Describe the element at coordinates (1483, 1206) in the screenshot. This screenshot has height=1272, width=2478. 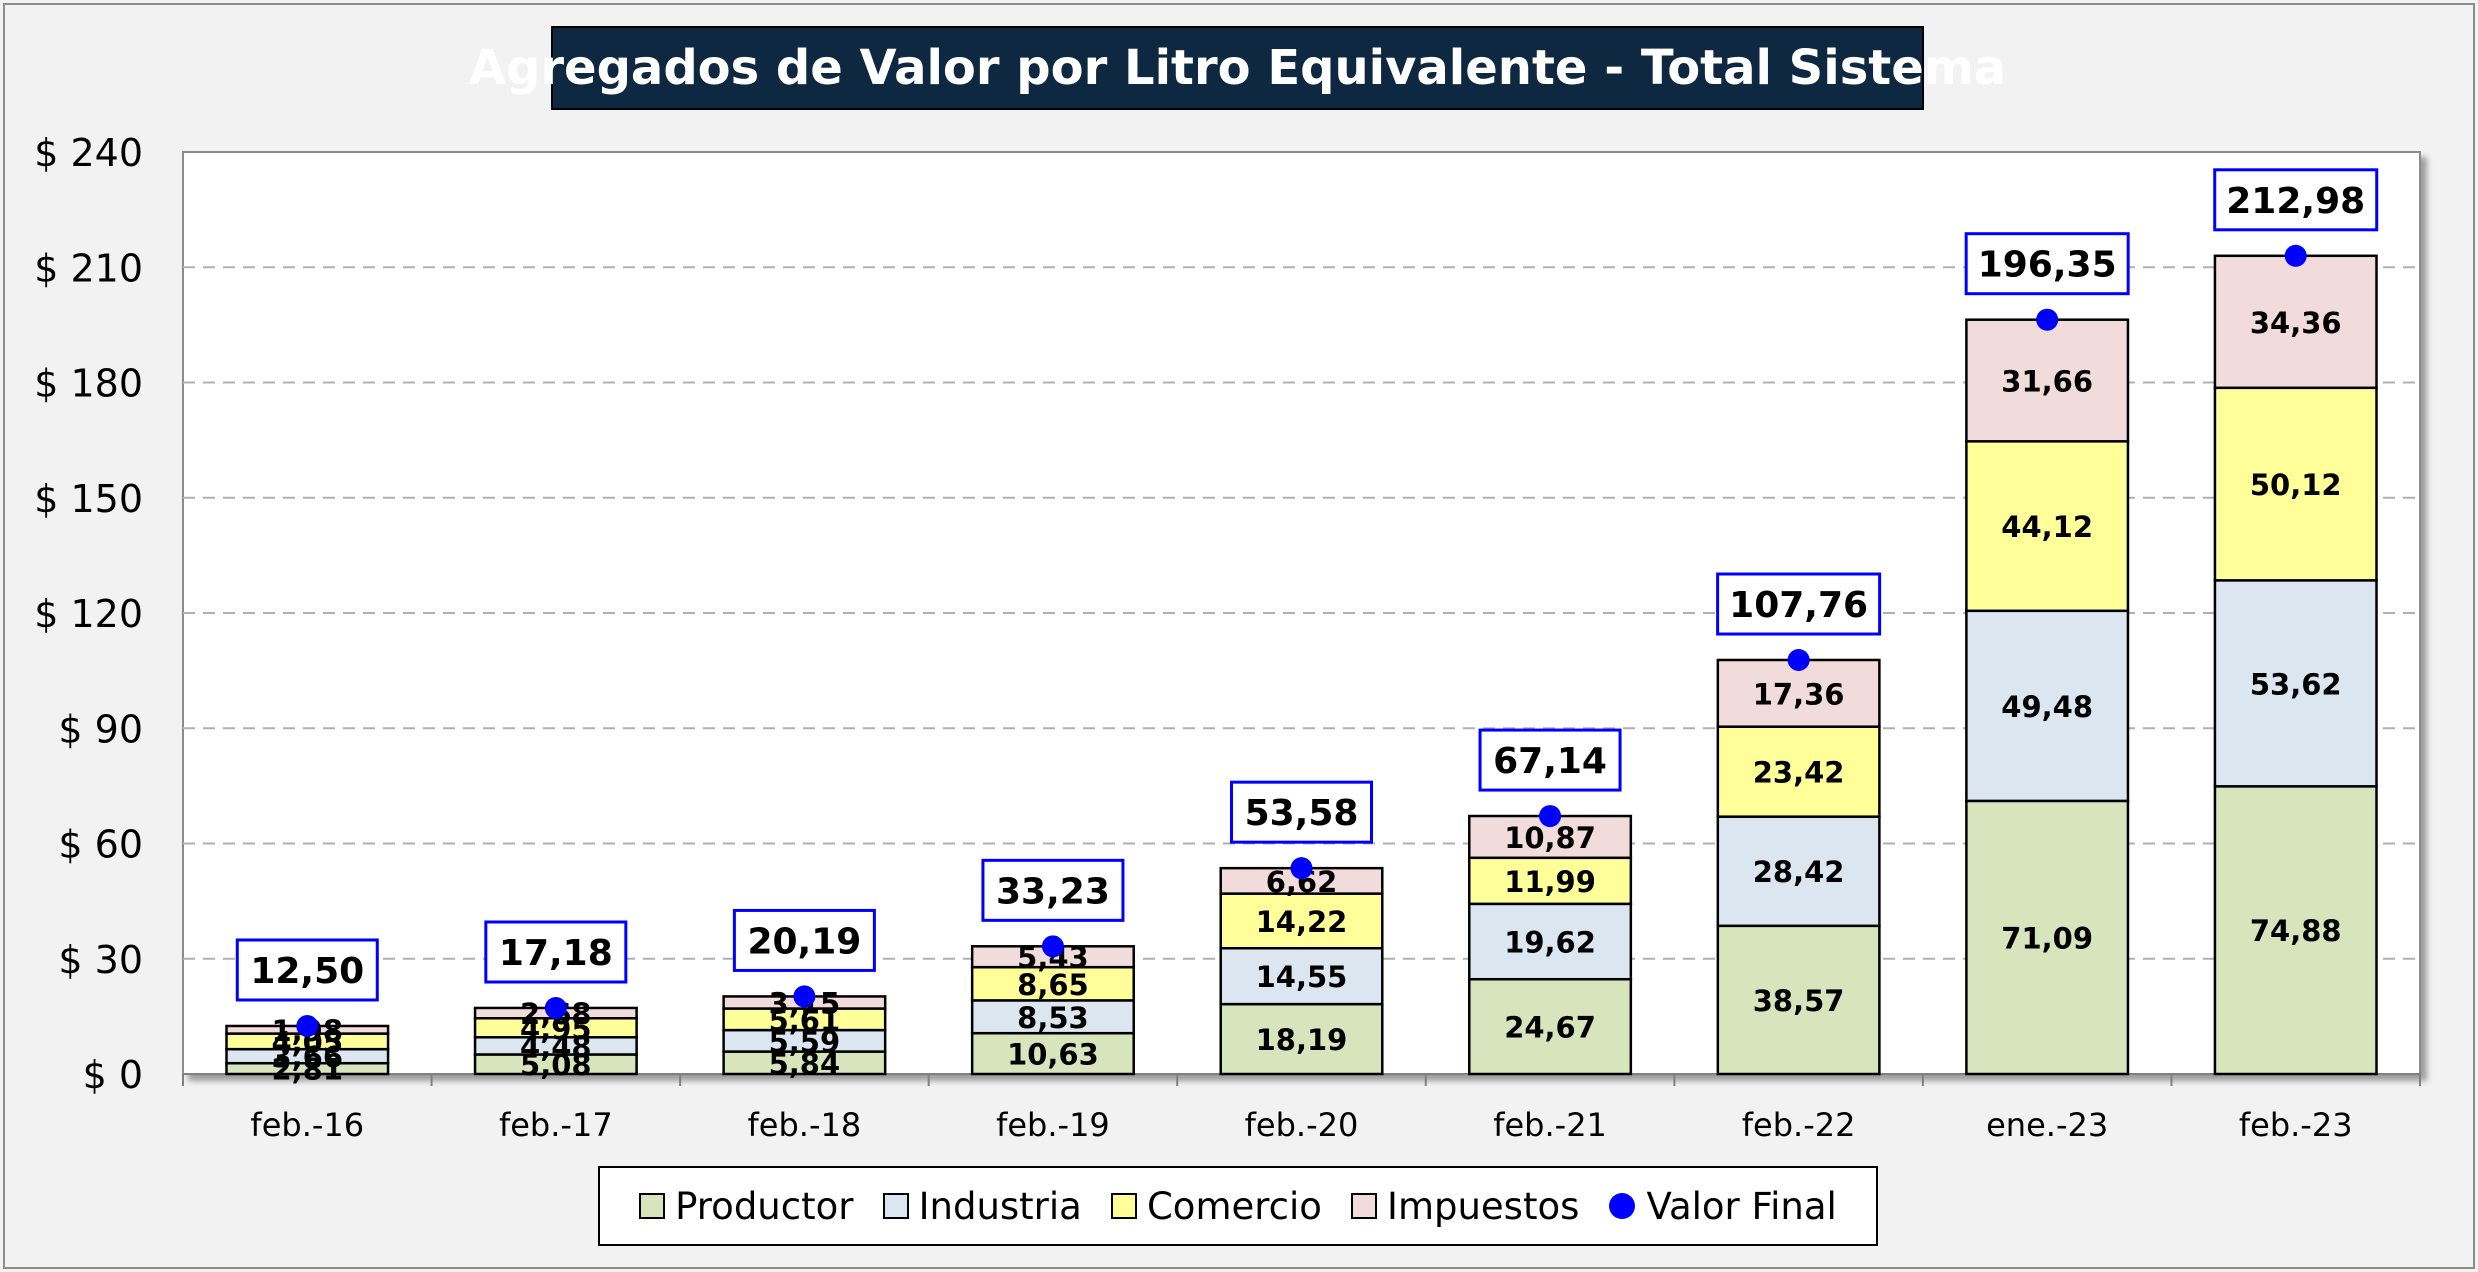
I see `legend-label-impuestos: Impuestos` at that location.